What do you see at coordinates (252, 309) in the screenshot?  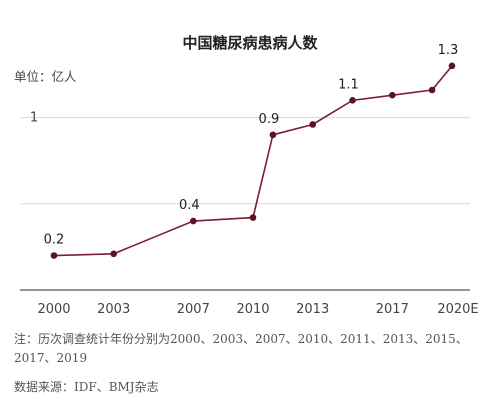 I see `x-tick-label: 2010` at bounding box center [252, 309].